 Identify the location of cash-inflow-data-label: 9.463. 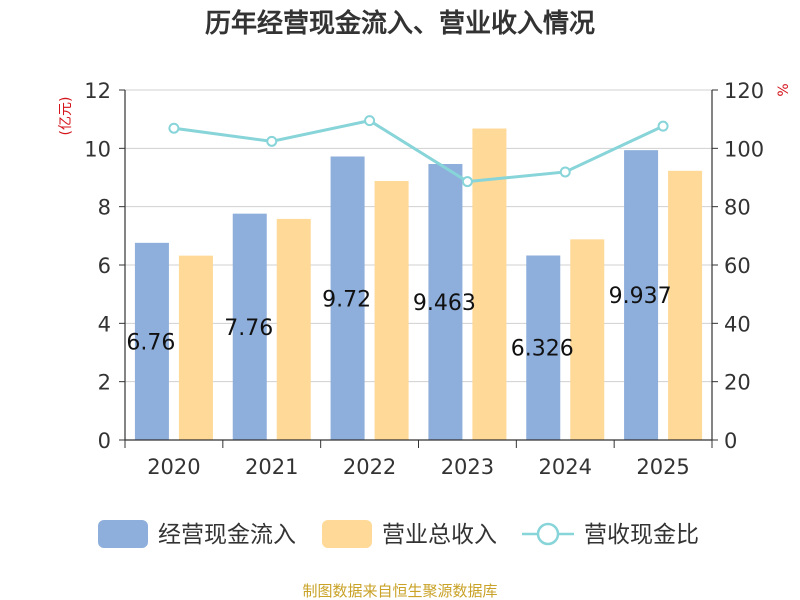
(444, 303).